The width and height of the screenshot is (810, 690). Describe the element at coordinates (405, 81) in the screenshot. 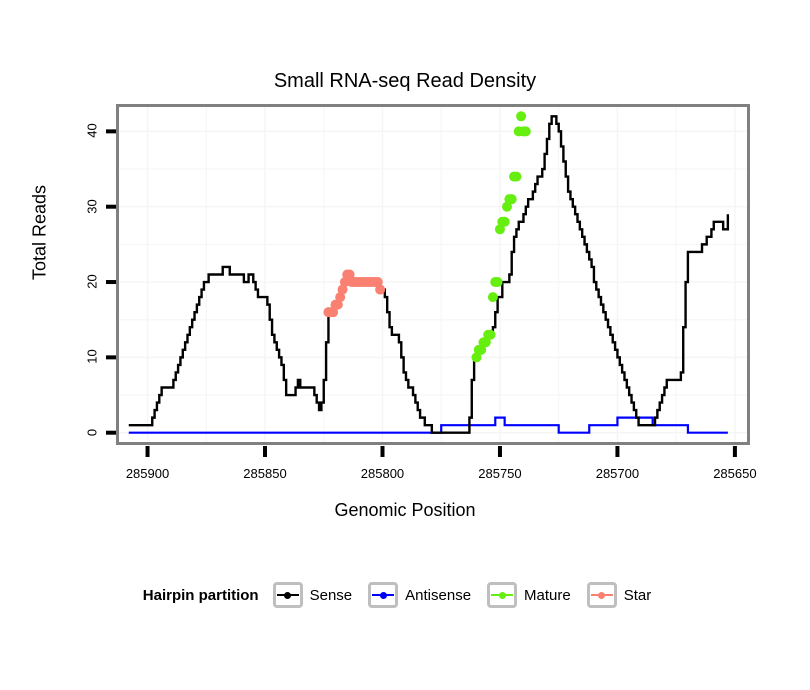

I see `chart-title: Small RNA-seq Read Density` at that location.